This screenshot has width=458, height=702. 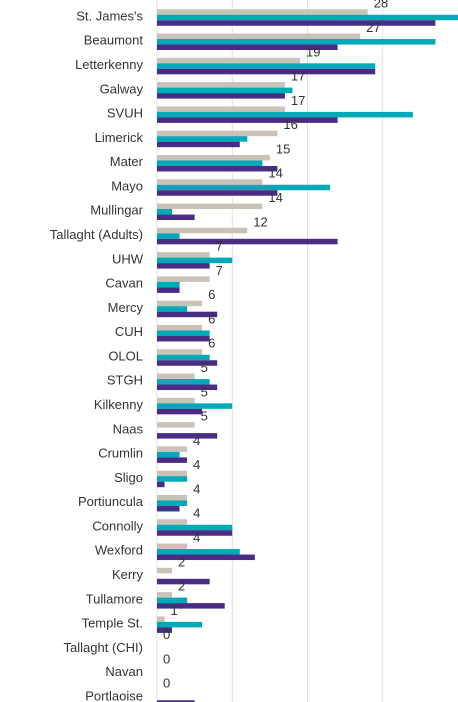 I want to click on category-label: Tullamore, so click(x=114, y=598).